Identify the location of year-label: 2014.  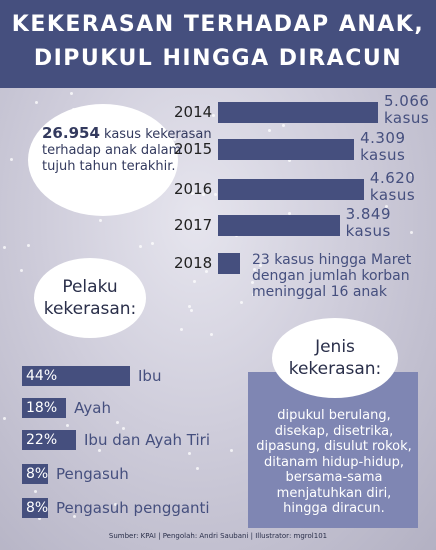
(193, 112).